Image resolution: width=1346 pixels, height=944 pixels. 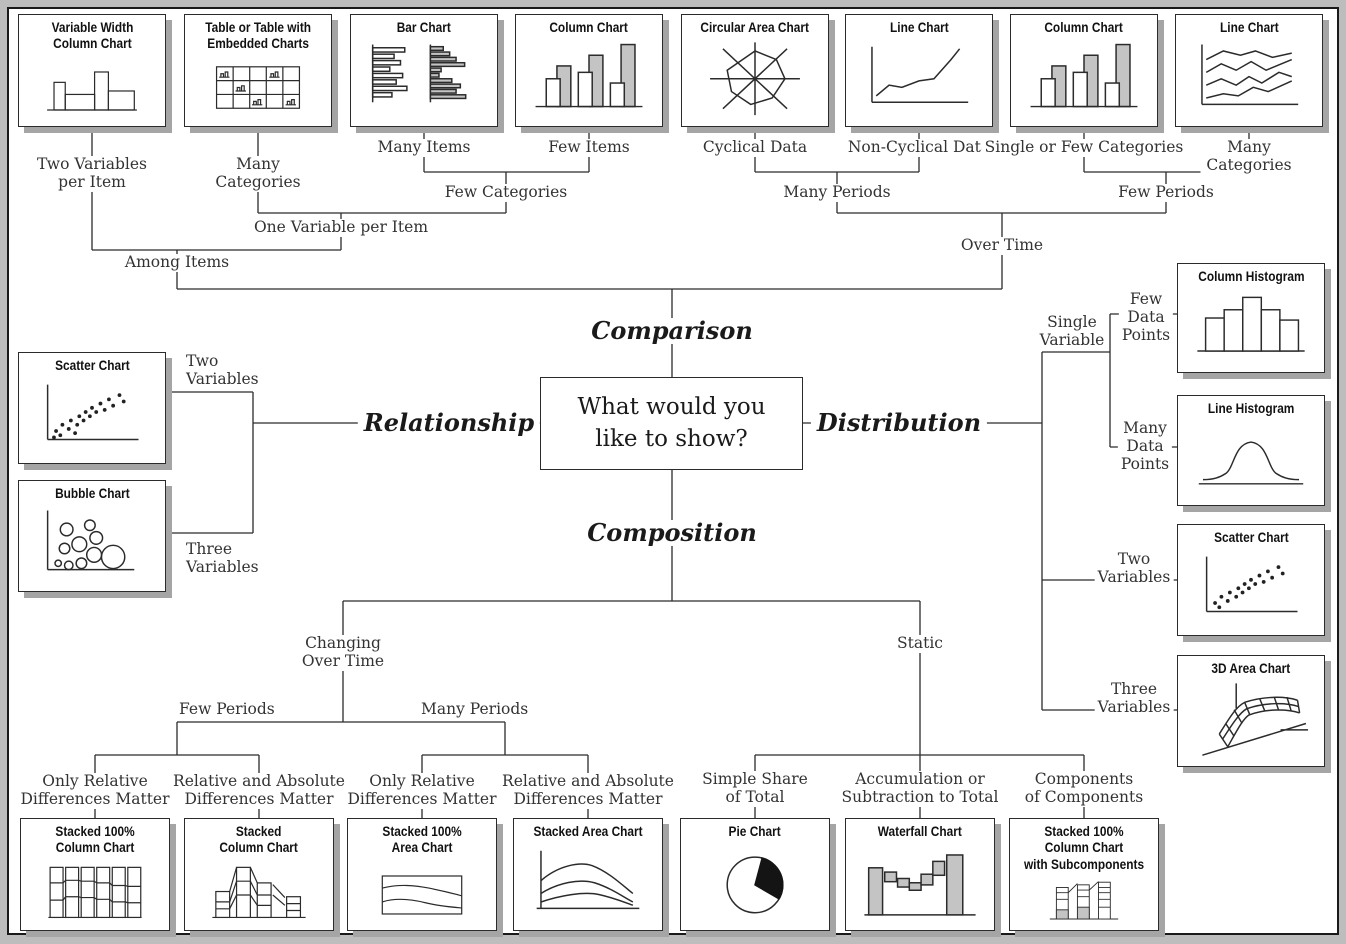 I want to click on box-title: Waterfall Chart, so click(x=920, y=831).